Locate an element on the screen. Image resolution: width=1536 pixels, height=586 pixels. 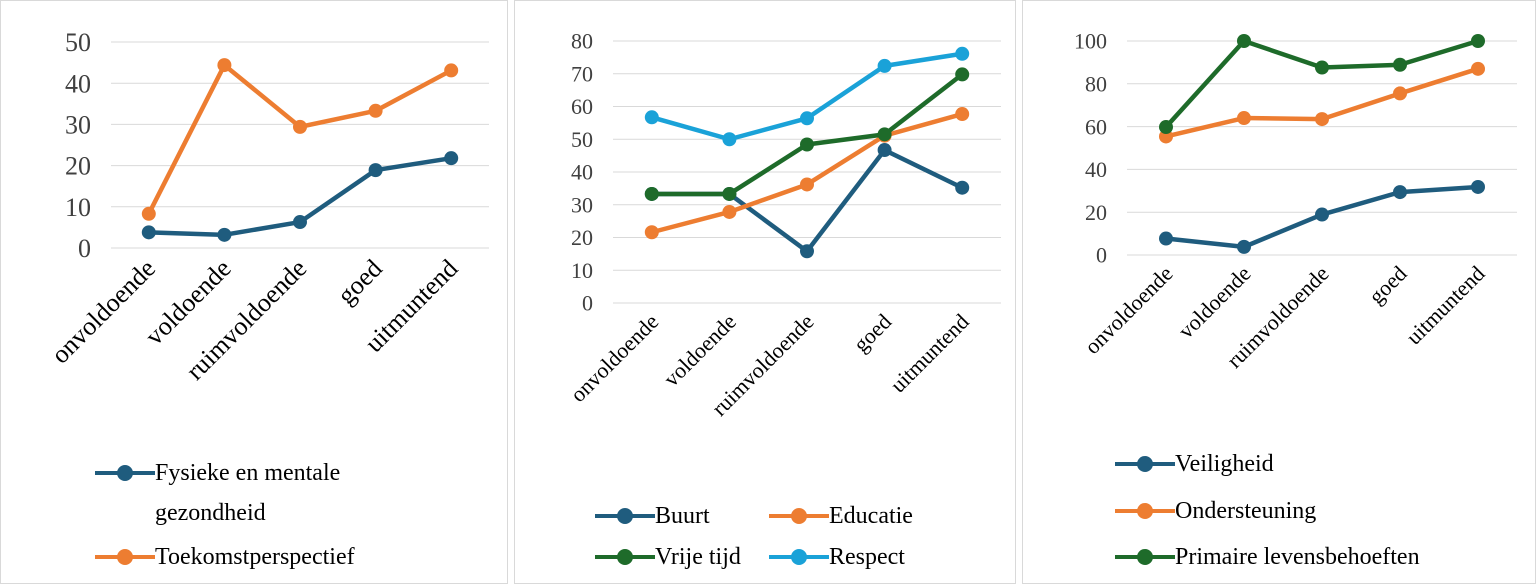
legend-item-2-2: Vrije tijd is located at coordinates (668, 557).